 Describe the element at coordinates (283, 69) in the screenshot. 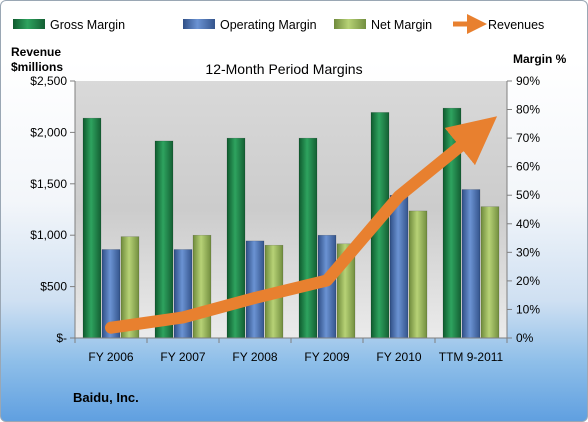

I see `chart-title: 12-Month Period Margins` at that location.